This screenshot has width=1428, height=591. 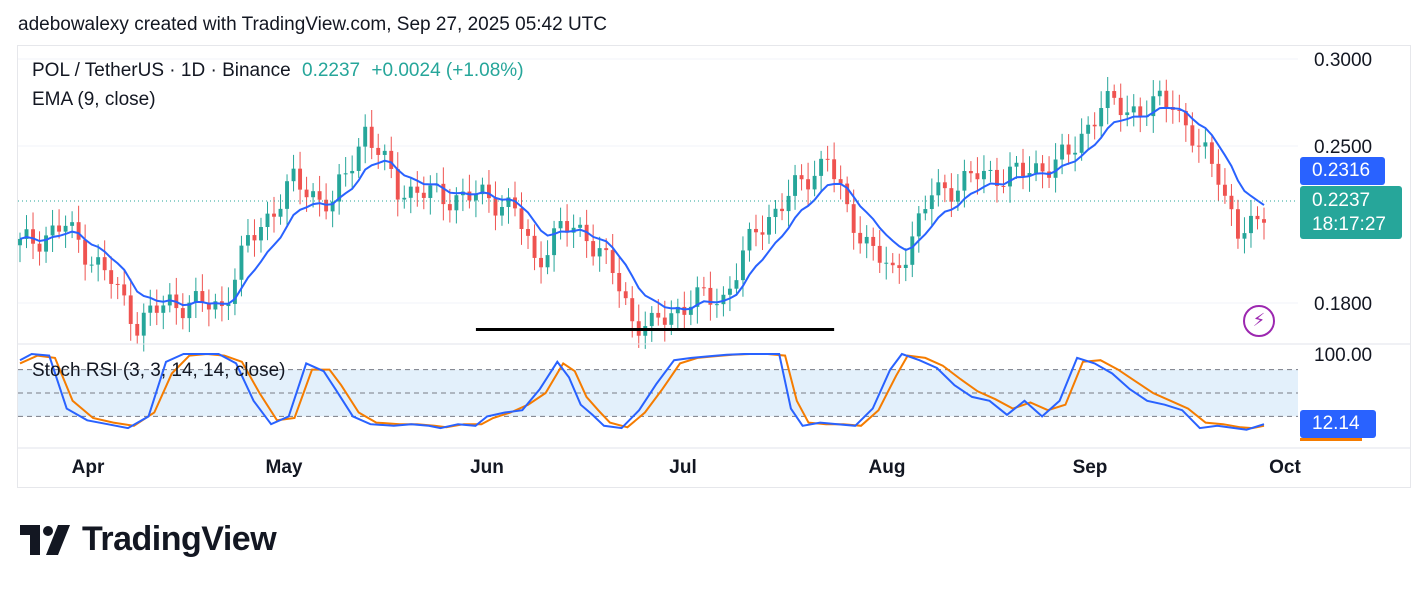 What do you see at coordinates (161, 70) in the screenshot?
I see `symbol-name: POL / TetherUS · 1D · Binance` at bounding box center [161, 70].